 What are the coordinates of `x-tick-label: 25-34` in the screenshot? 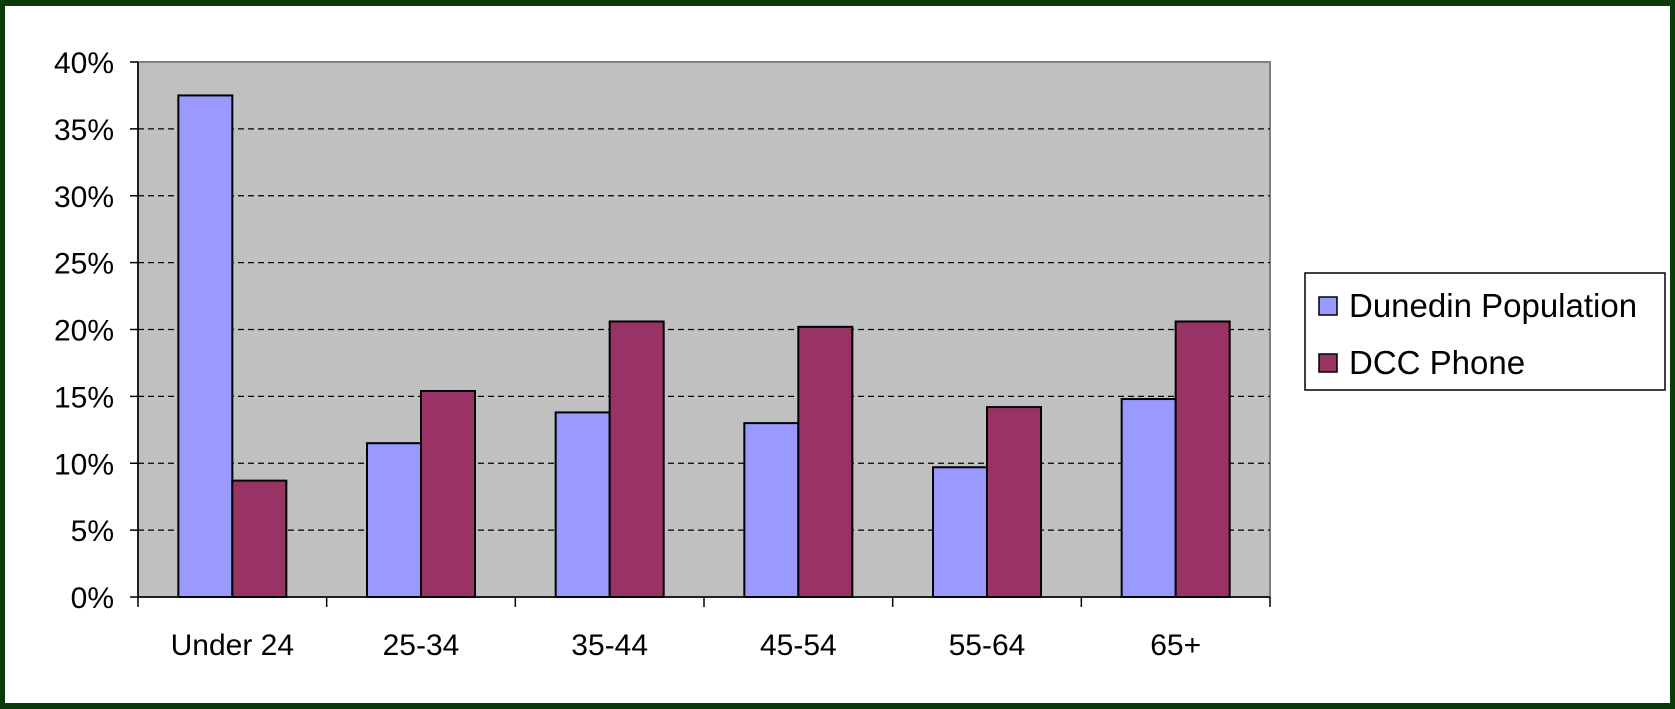 It's located at (421, 645).